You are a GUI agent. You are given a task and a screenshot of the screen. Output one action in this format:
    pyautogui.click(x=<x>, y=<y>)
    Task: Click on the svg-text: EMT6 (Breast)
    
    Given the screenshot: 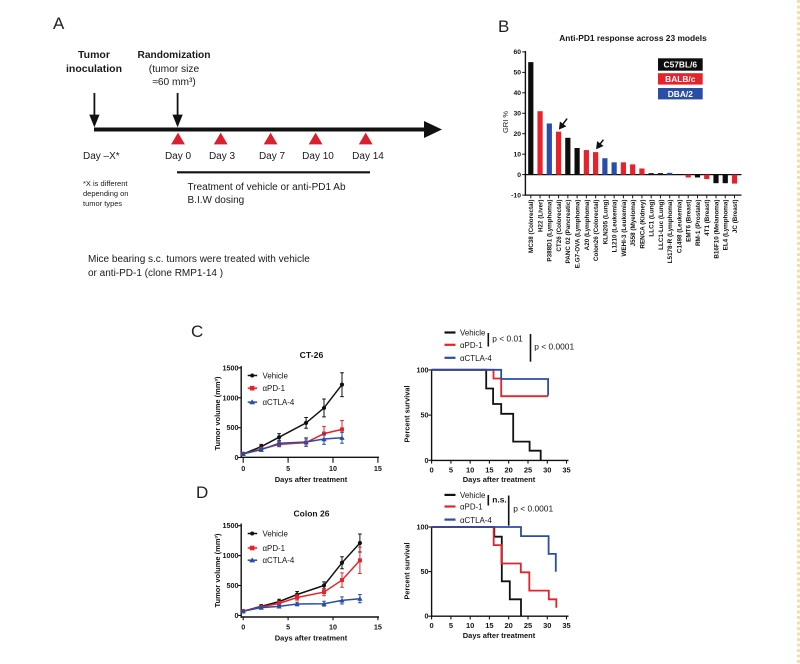 What is the action you would take?
    pyautogui.click(x=689, y=221)
    